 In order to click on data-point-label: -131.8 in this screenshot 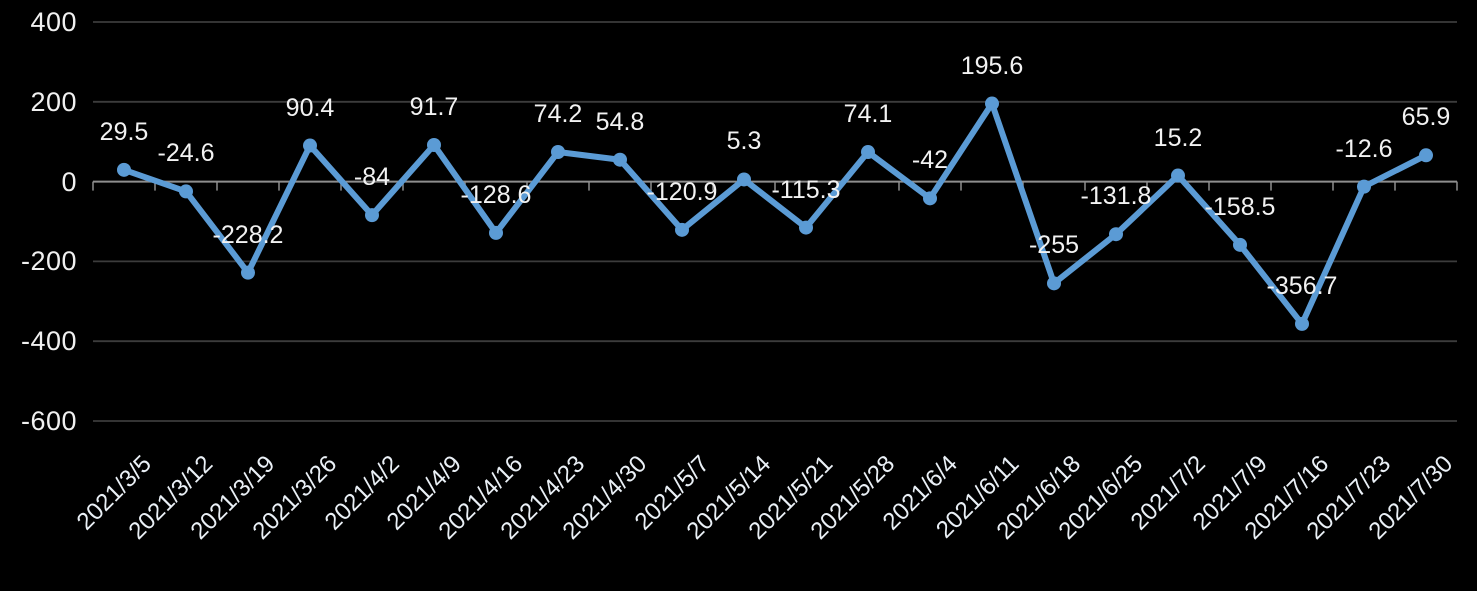, I will do `click(1116, 196)`.